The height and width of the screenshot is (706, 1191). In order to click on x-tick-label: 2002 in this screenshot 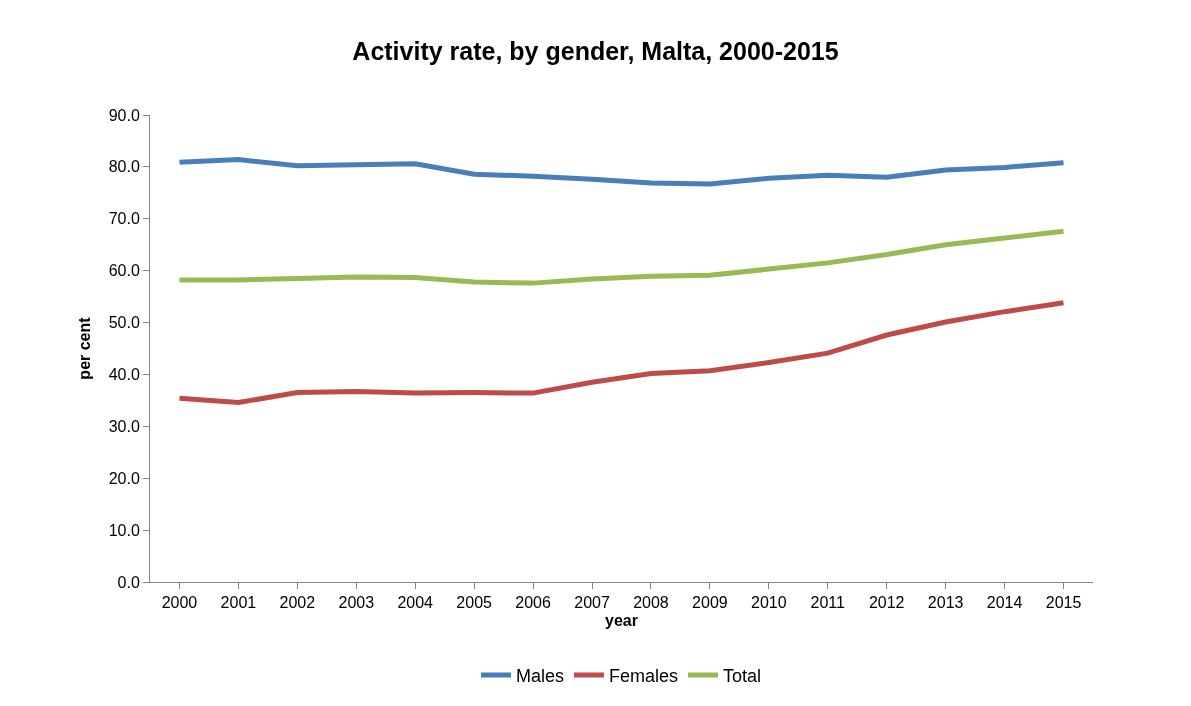, I will do `click(297, 603)`.